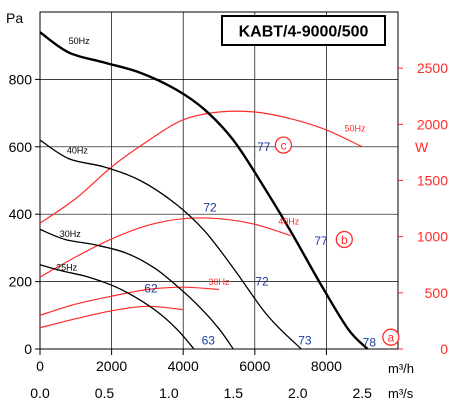 The height and width of the screenshot is (405, 450). What do you see at coordinates (401, 368) in the screenshot?
I see `x-axis-unit: m³/h` at bounding box center [401, 368].